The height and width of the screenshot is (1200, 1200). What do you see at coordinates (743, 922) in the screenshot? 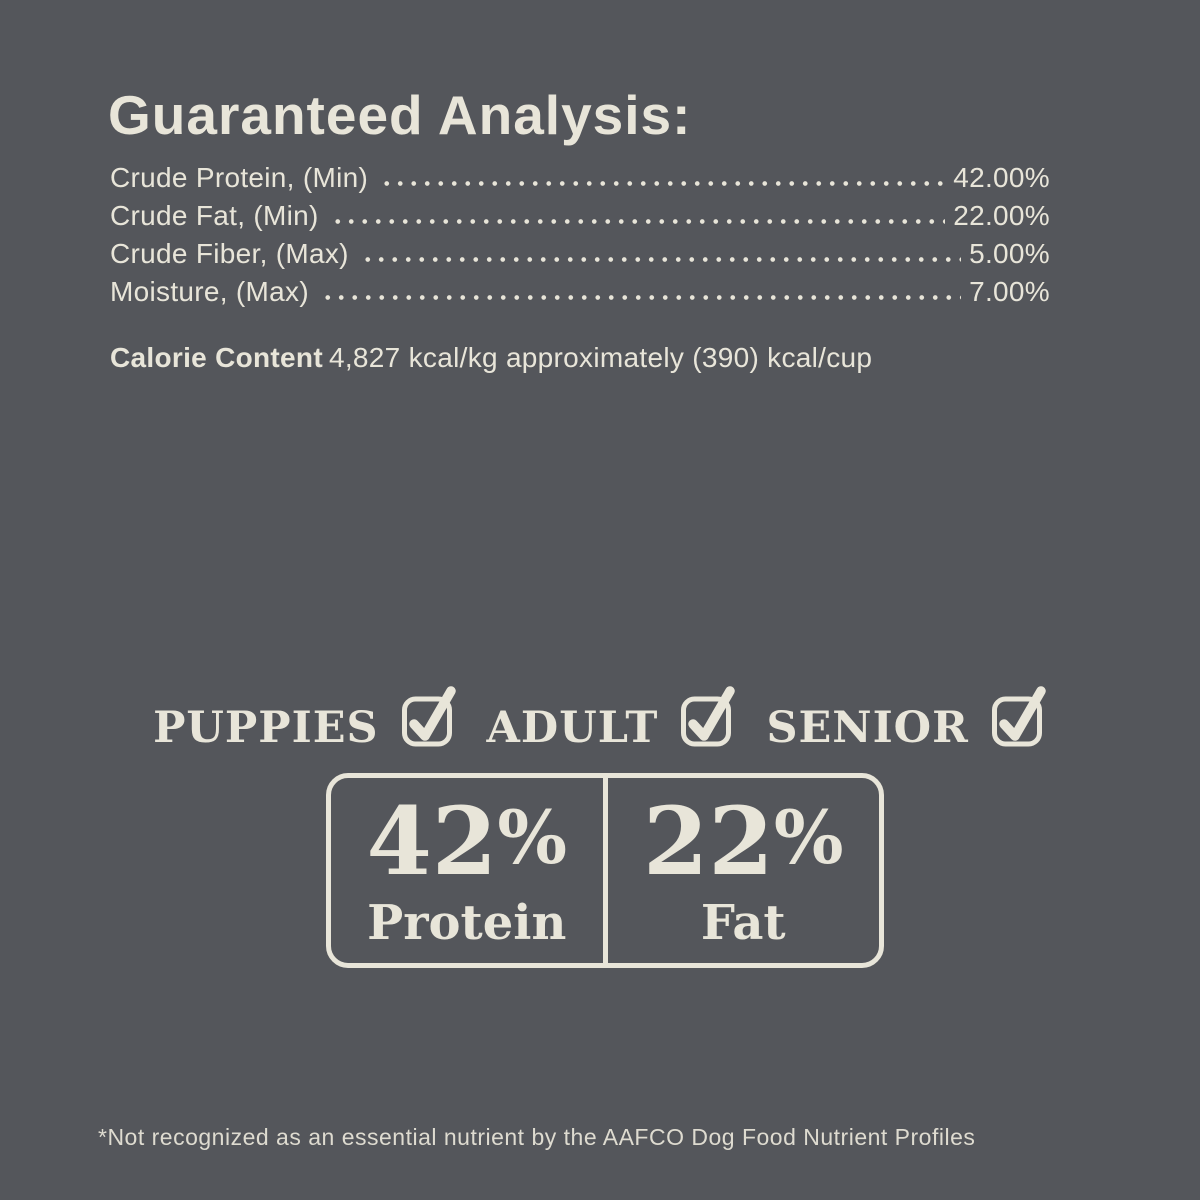
I see `fat-label: Fat` at bounding box center [743, 922].